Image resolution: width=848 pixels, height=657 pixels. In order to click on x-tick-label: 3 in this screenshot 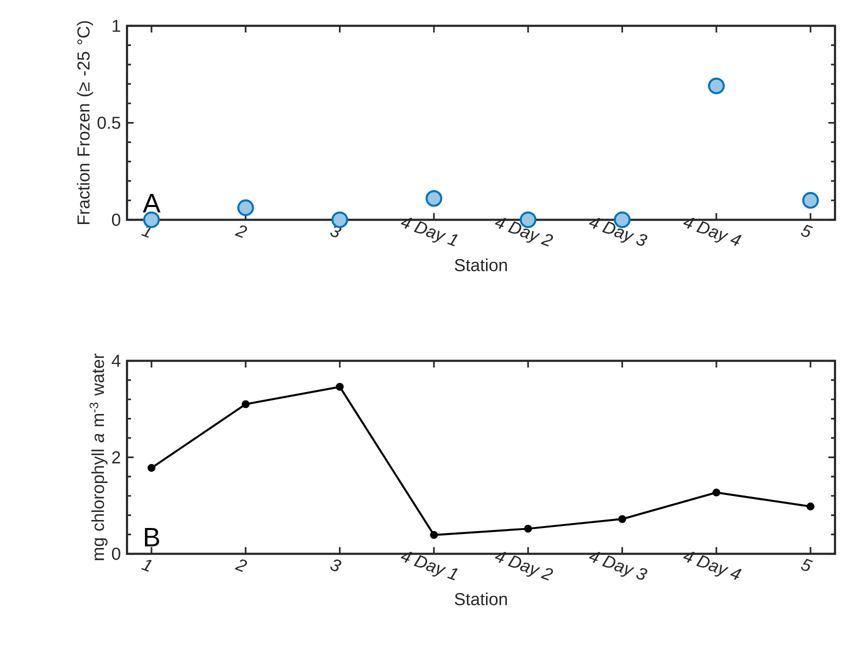, I will do `click(336, 566)`.